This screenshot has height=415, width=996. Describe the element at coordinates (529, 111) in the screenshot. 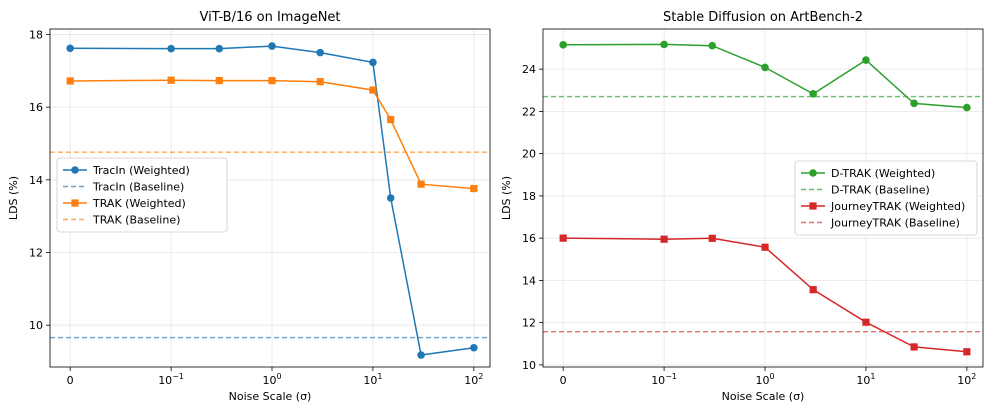

I see `y-tick-label: 22` at that location.